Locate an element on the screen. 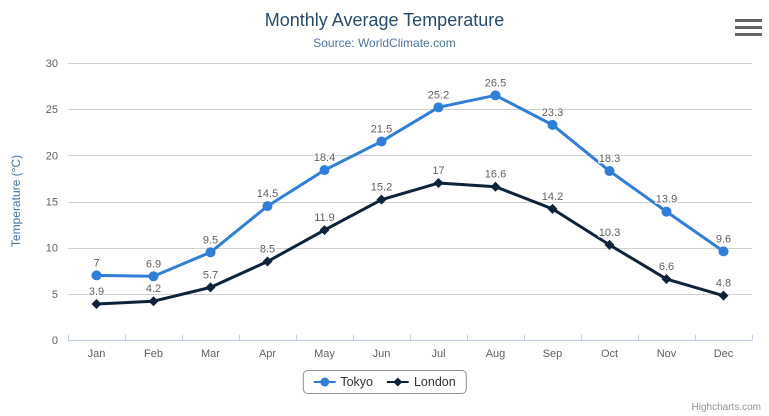  point-london-jan is located at coordinates (96, 303).